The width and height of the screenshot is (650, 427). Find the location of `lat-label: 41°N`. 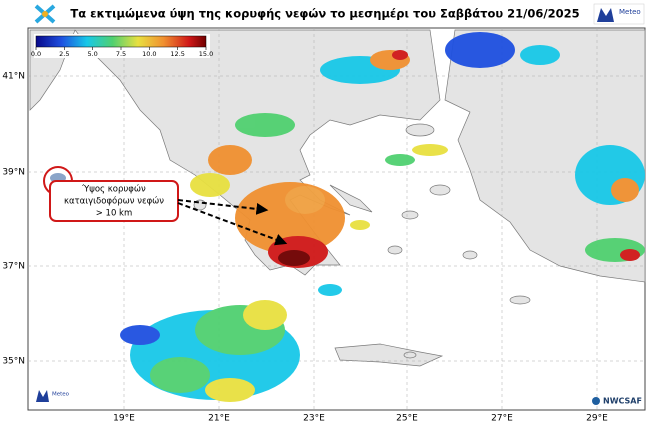

lat-label: 41°N is located at coordinates (13, 77).